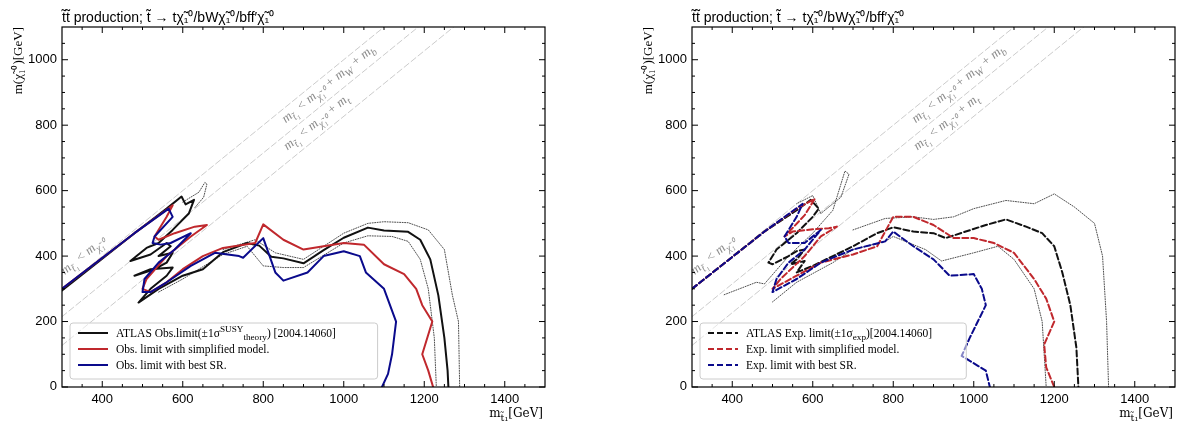  Describe the element at coordinates (171, 365) in the screenshot. I see `legend-label: Obs. limit with best SR.` at that location.